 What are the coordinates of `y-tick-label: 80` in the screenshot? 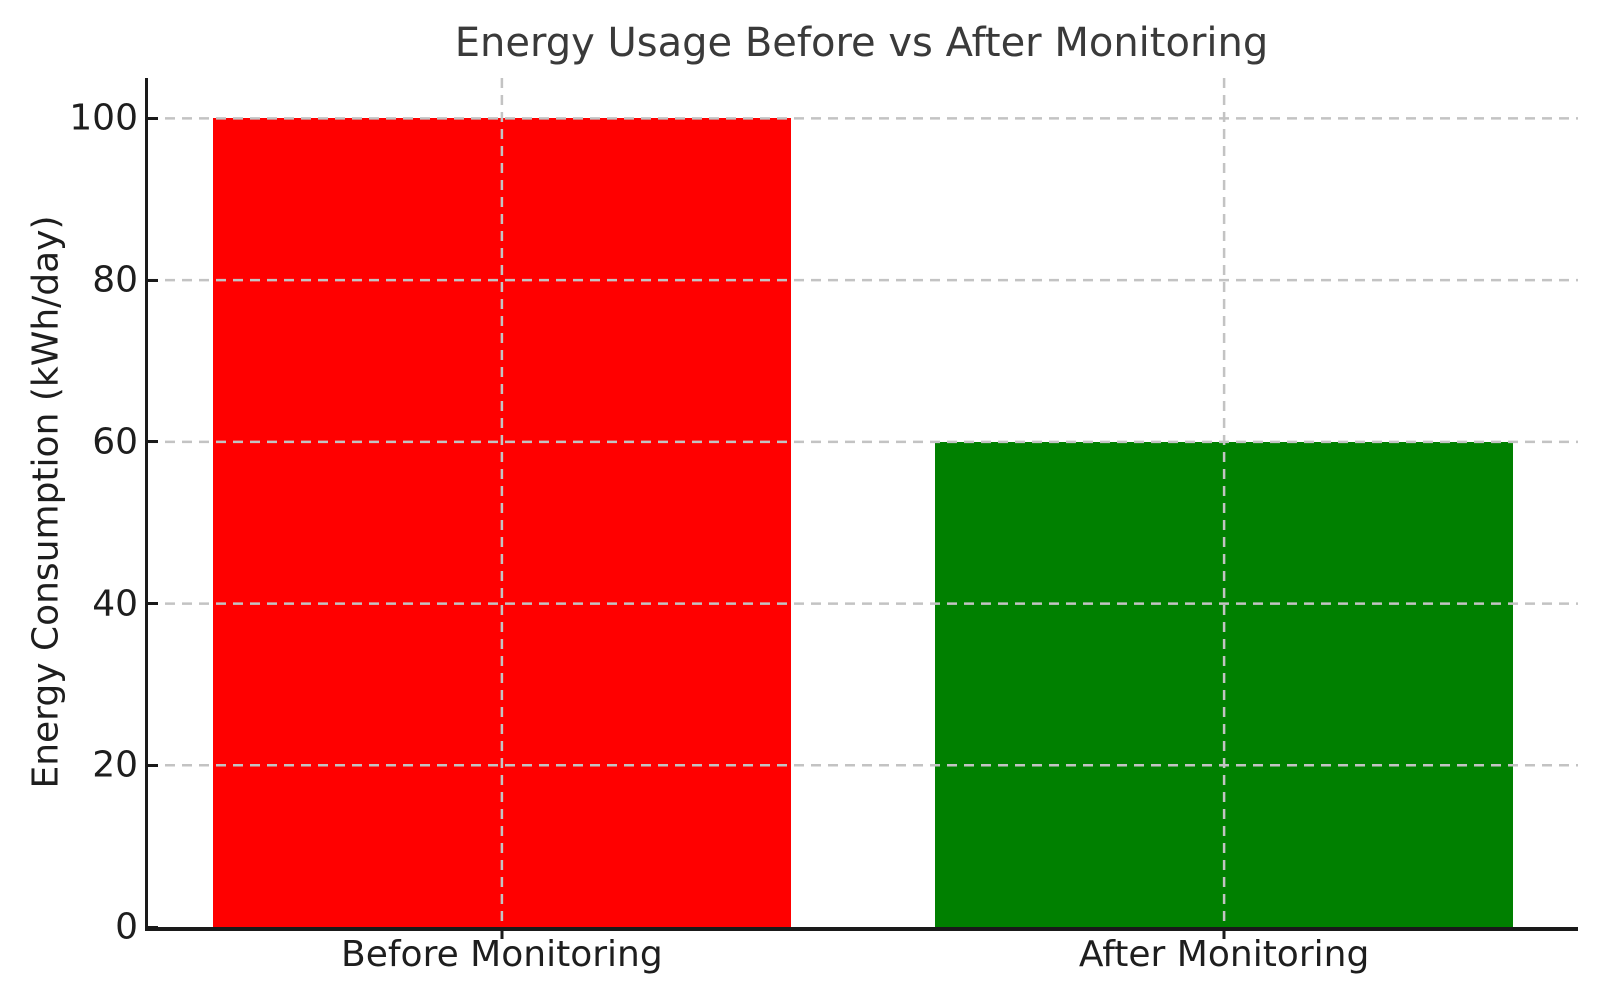 It's located at (115, 280).